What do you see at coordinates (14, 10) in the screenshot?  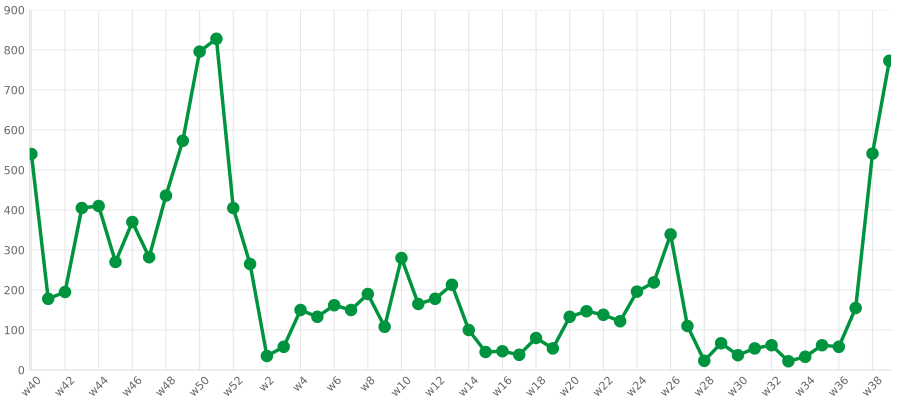 I see `y-tick-label: 900` at bounding box center [14, 10].